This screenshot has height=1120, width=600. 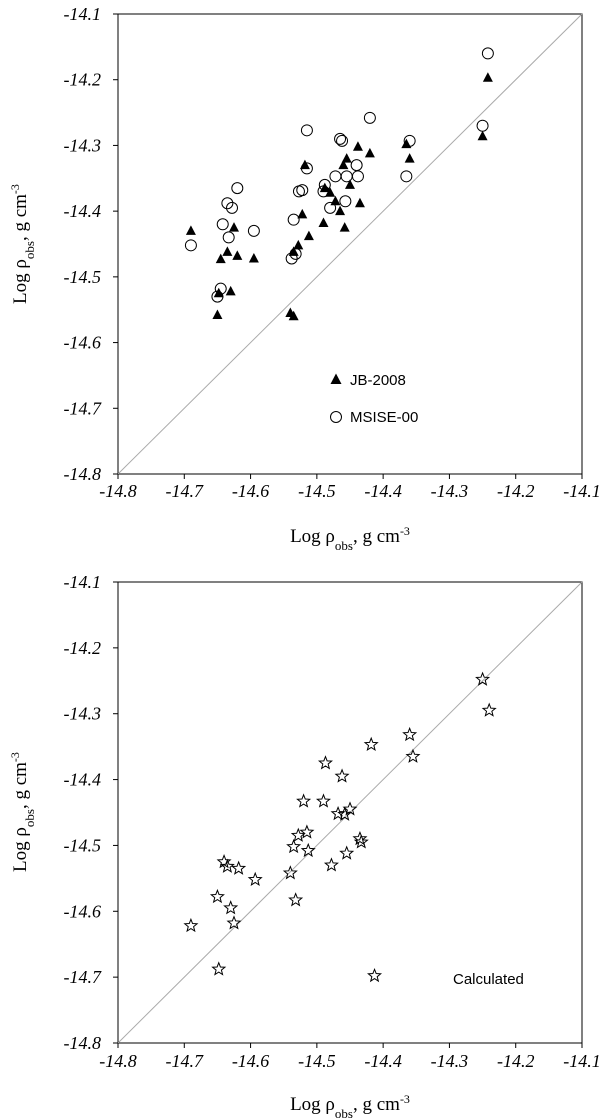 What do you see at coordinates (488, 979) in the screenshot?
I see `annotation-calculated: Calculated` at bounding box center [488, 979].